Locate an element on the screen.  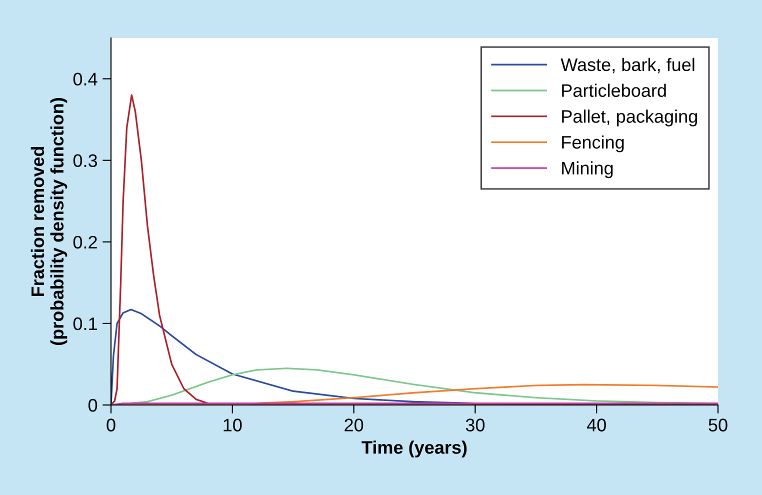
y-tick-label: 0.2 is located at coordinates (85, 242).